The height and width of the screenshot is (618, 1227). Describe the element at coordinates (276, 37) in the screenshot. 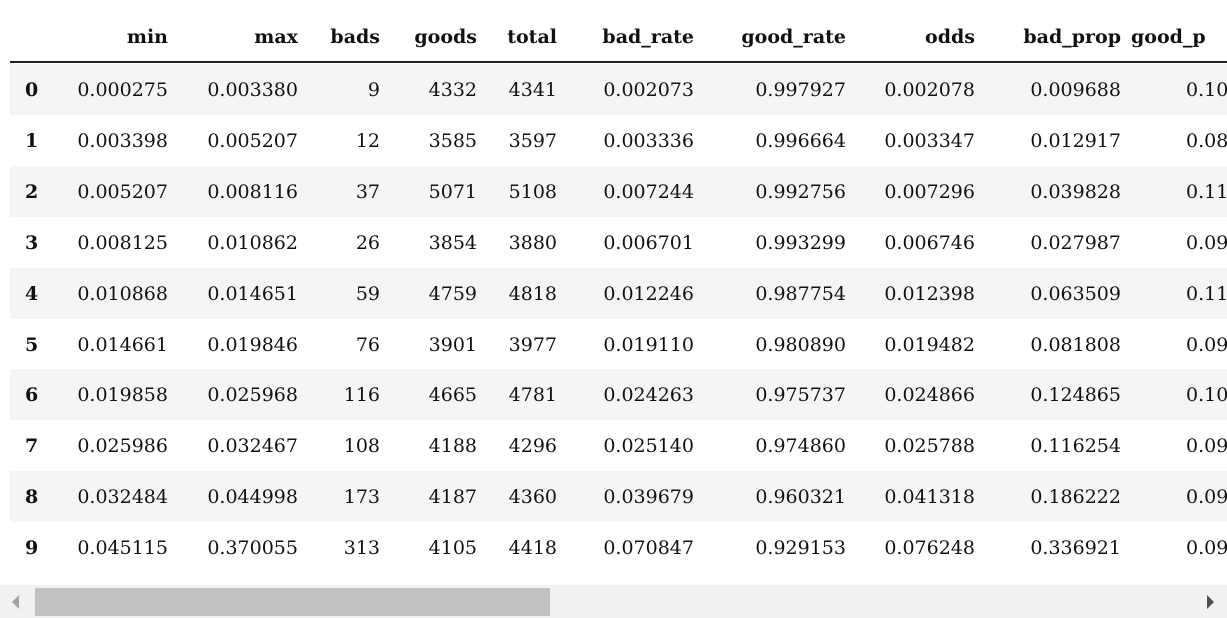

I see `column-header: max` at that location.